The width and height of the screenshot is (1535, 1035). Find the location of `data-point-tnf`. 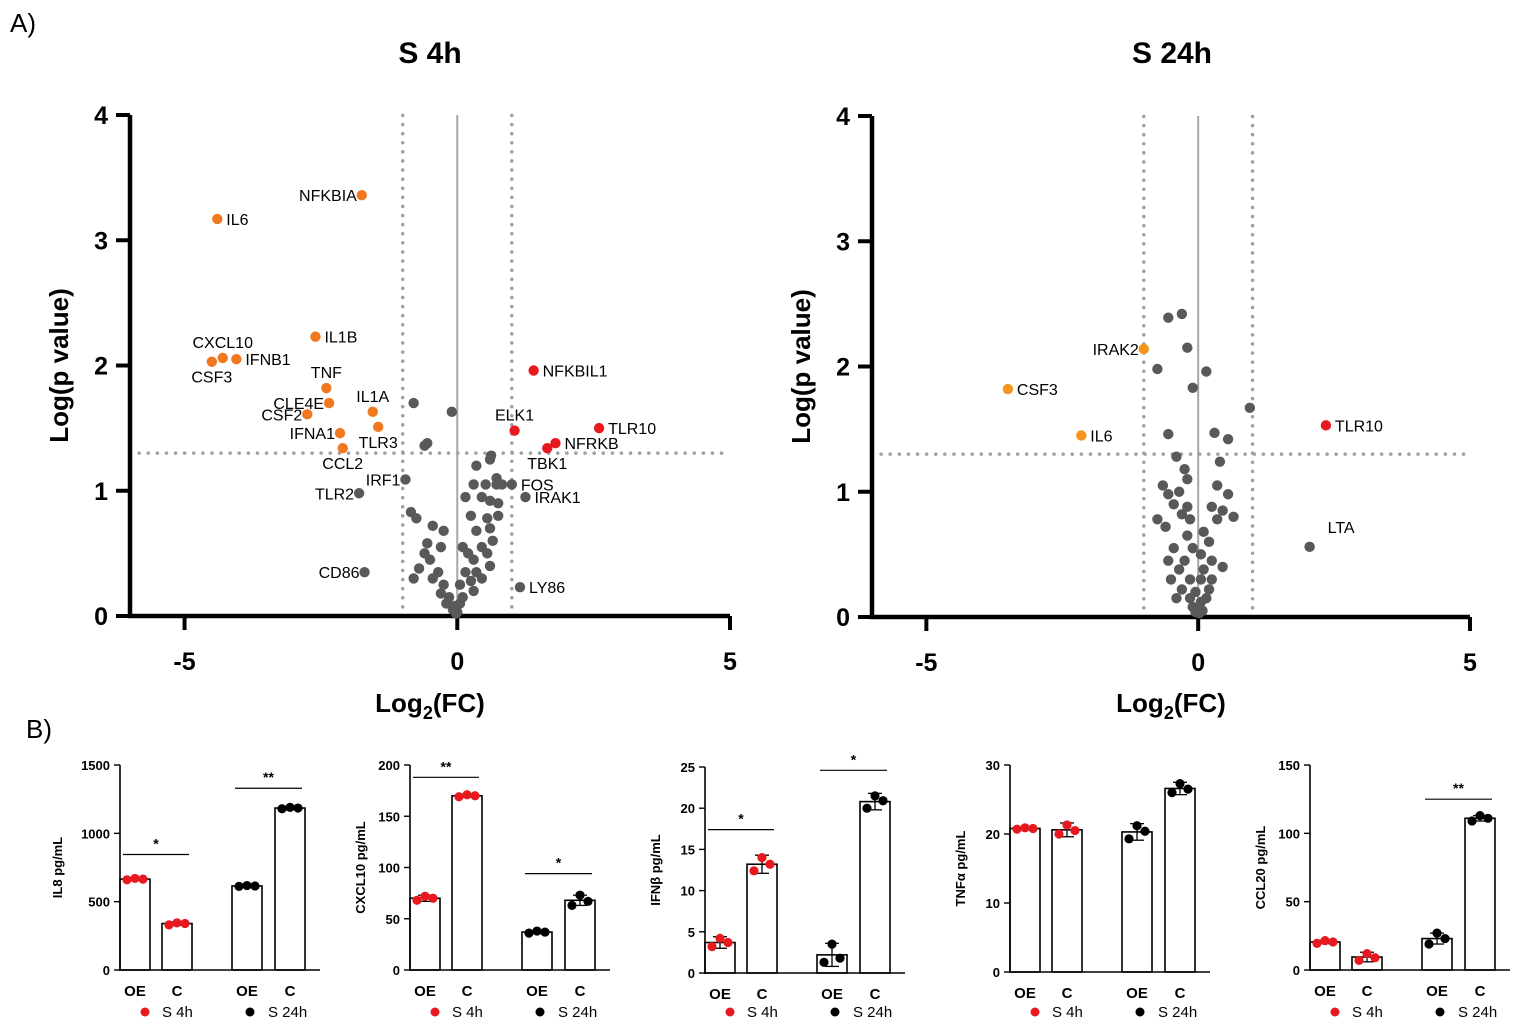

data-point-tnf is located at coordinates (326, 388).